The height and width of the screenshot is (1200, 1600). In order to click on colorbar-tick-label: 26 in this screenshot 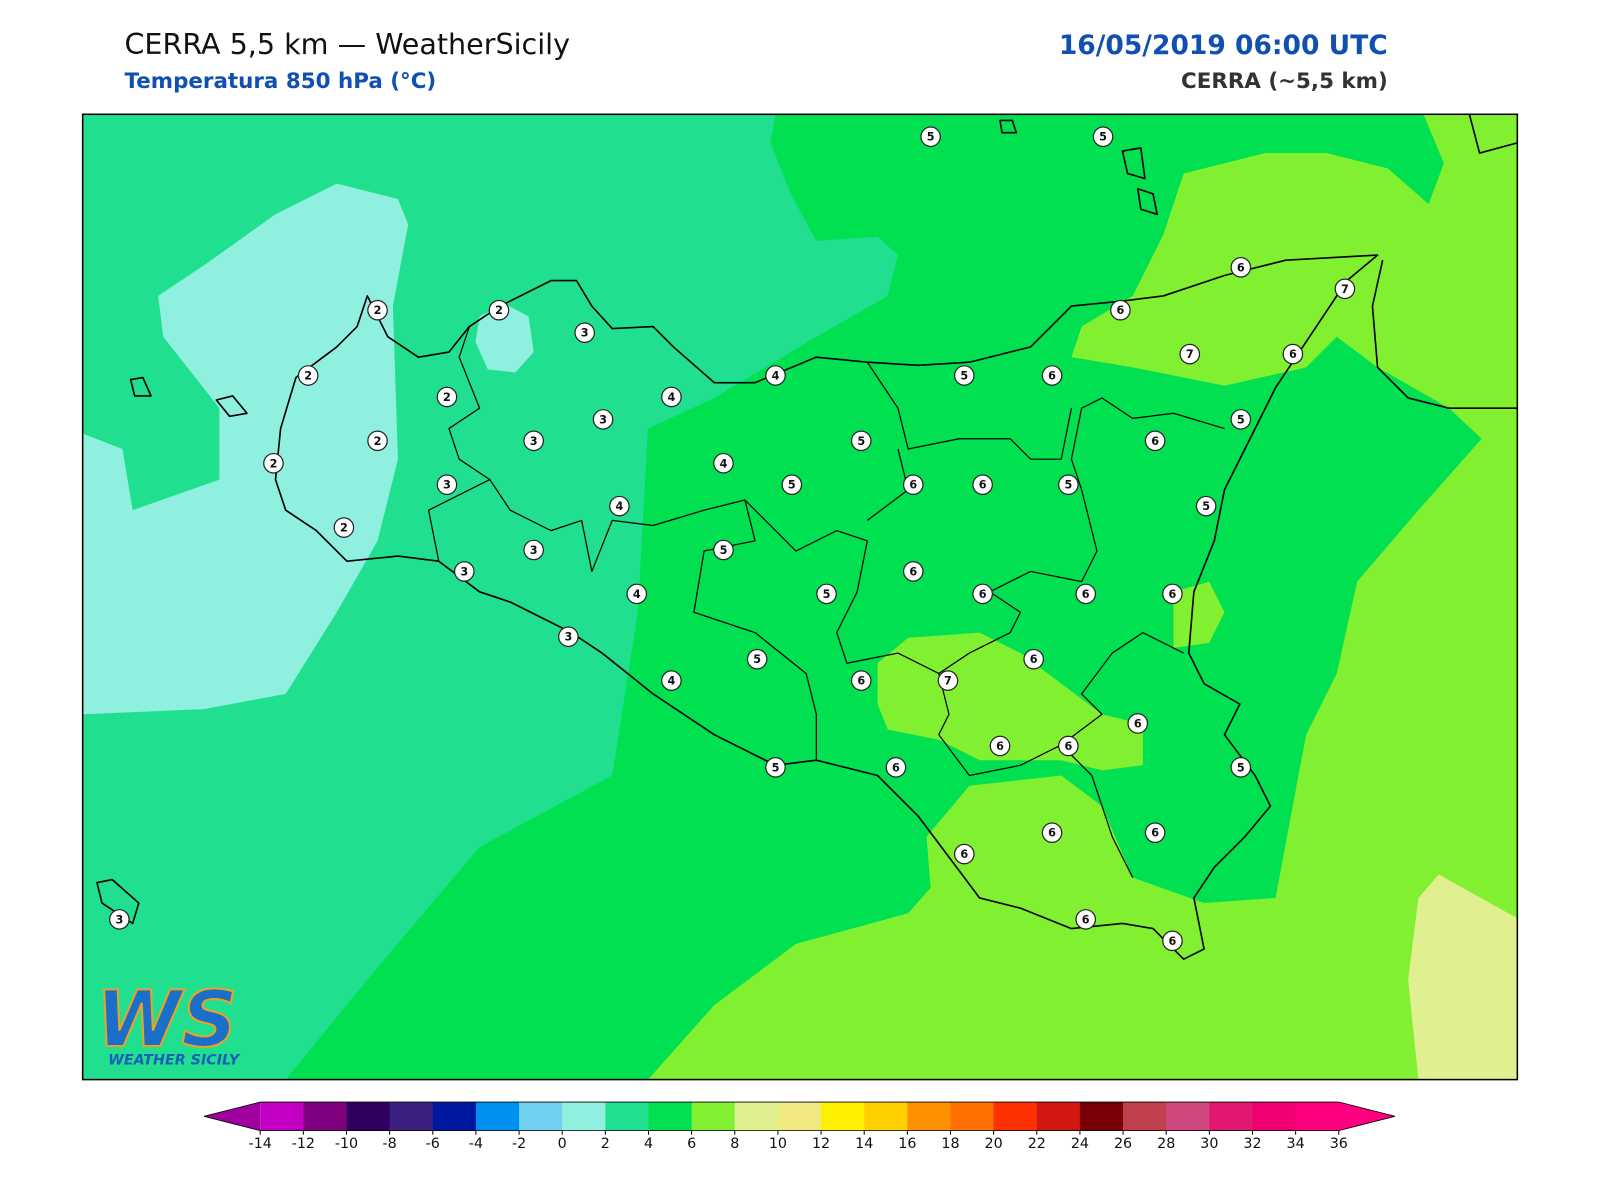, I will do `click(1123, 1144)`.